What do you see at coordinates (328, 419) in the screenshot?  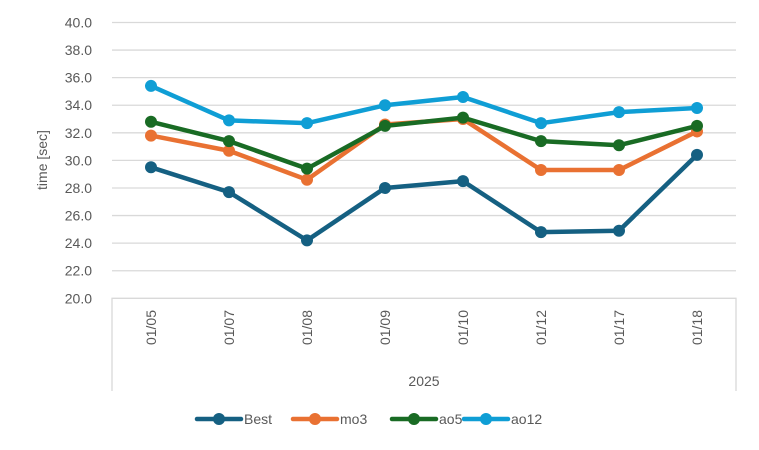 I see `legend-item-mo3: mo3` at bounding box center [328, 419].